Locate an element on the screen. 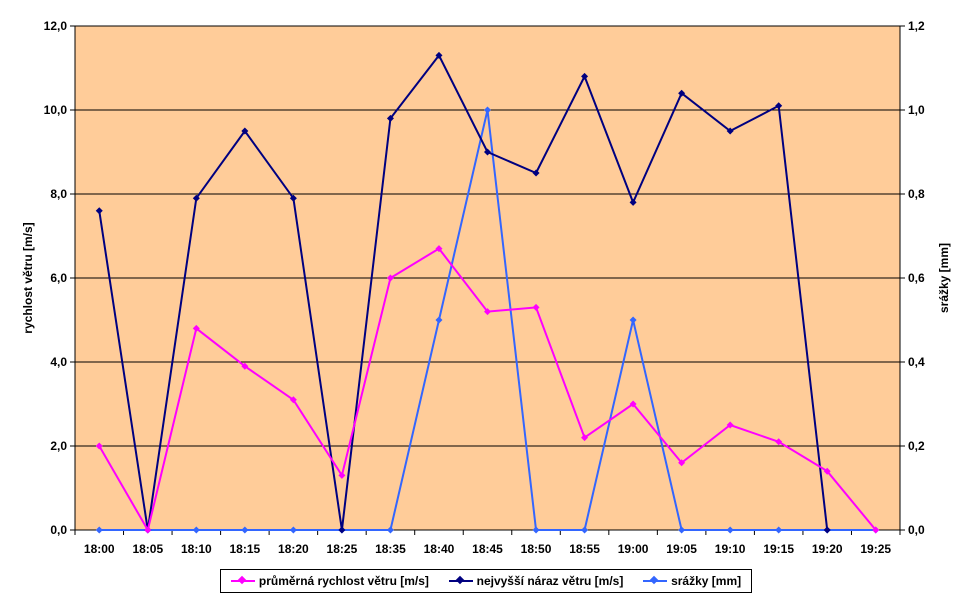 The height and width of the screenshot is (604, 970). y-tick-label-left: 4,0 is located at coordinates (58, 362).